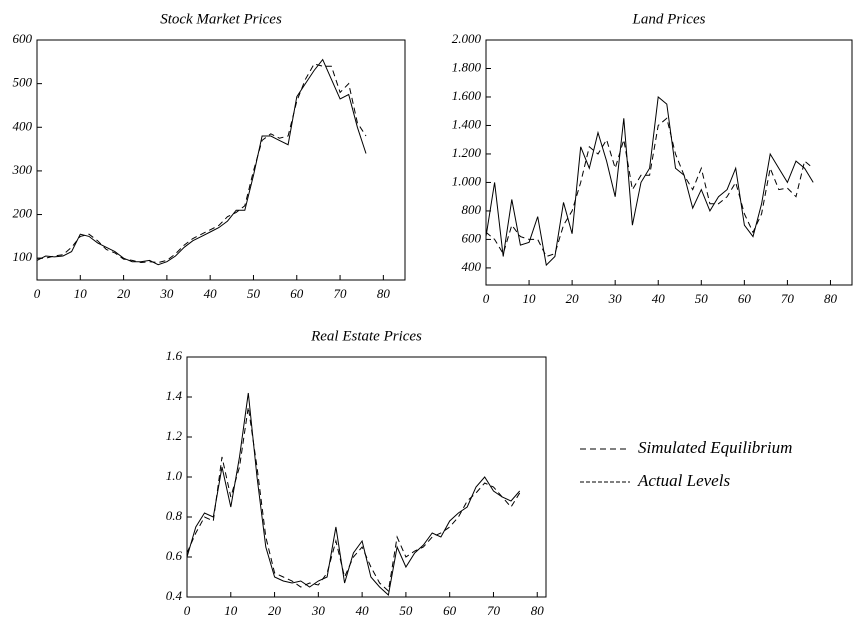  What do you see at coordinates (467, 95) in the screenshot?
I see `y-tick-label: 1.600` at bounding box center [467, 95].